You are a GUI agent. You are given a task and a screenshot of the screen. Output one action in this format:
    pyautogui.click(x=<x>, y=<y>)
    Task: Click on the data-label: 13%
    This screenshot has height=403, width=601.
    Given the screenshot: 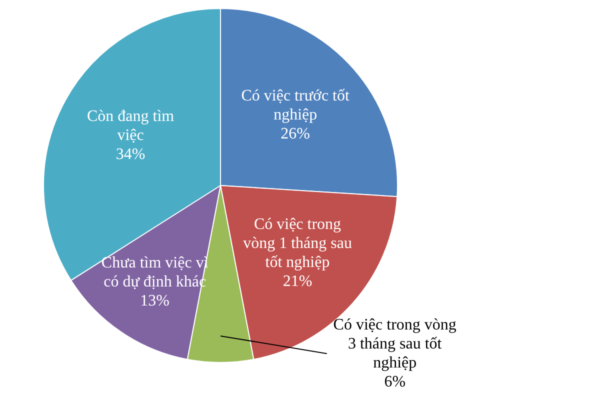 What is the action you would take?
    pyautogui.click(x=155, y=301)
    